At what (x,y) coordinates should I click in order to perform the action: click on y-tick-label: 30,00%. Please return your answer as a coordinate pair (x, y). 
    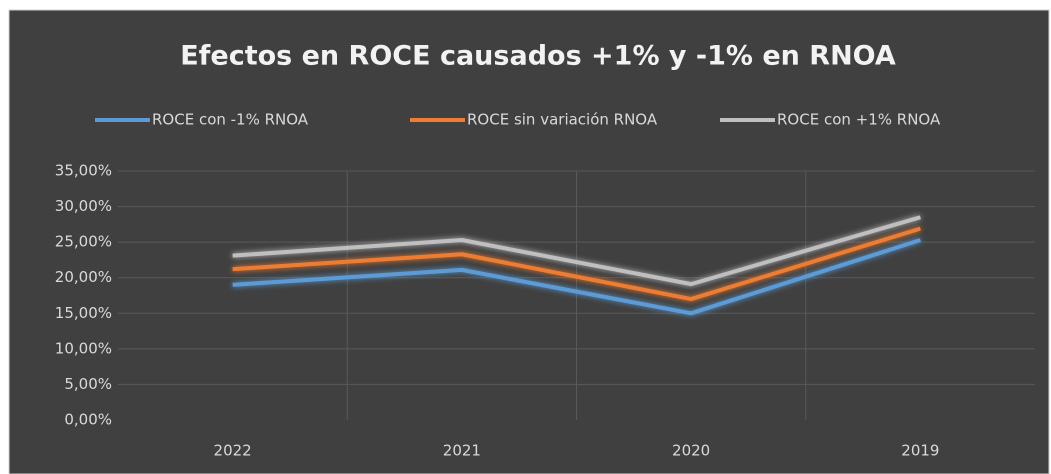
    Looking at the image, I should click on (83, 206).